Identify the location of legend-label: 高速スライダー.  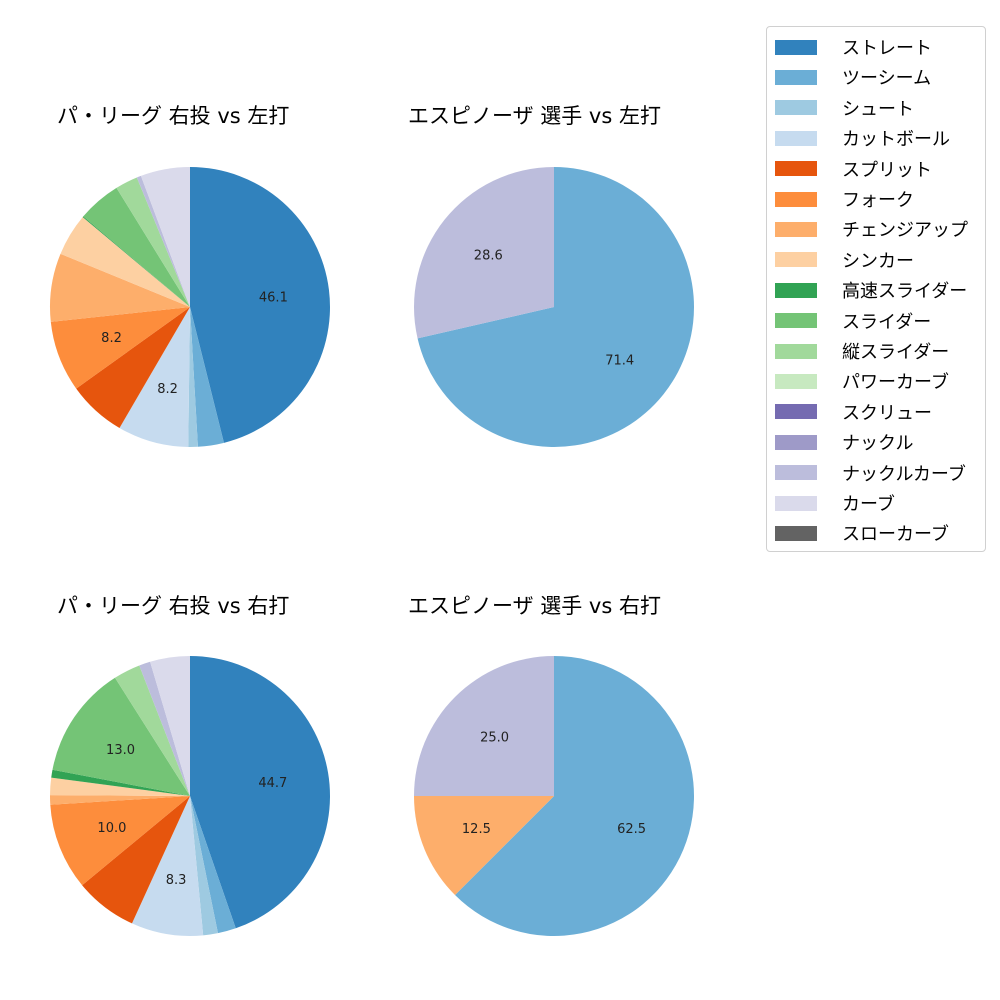
(905, 292).